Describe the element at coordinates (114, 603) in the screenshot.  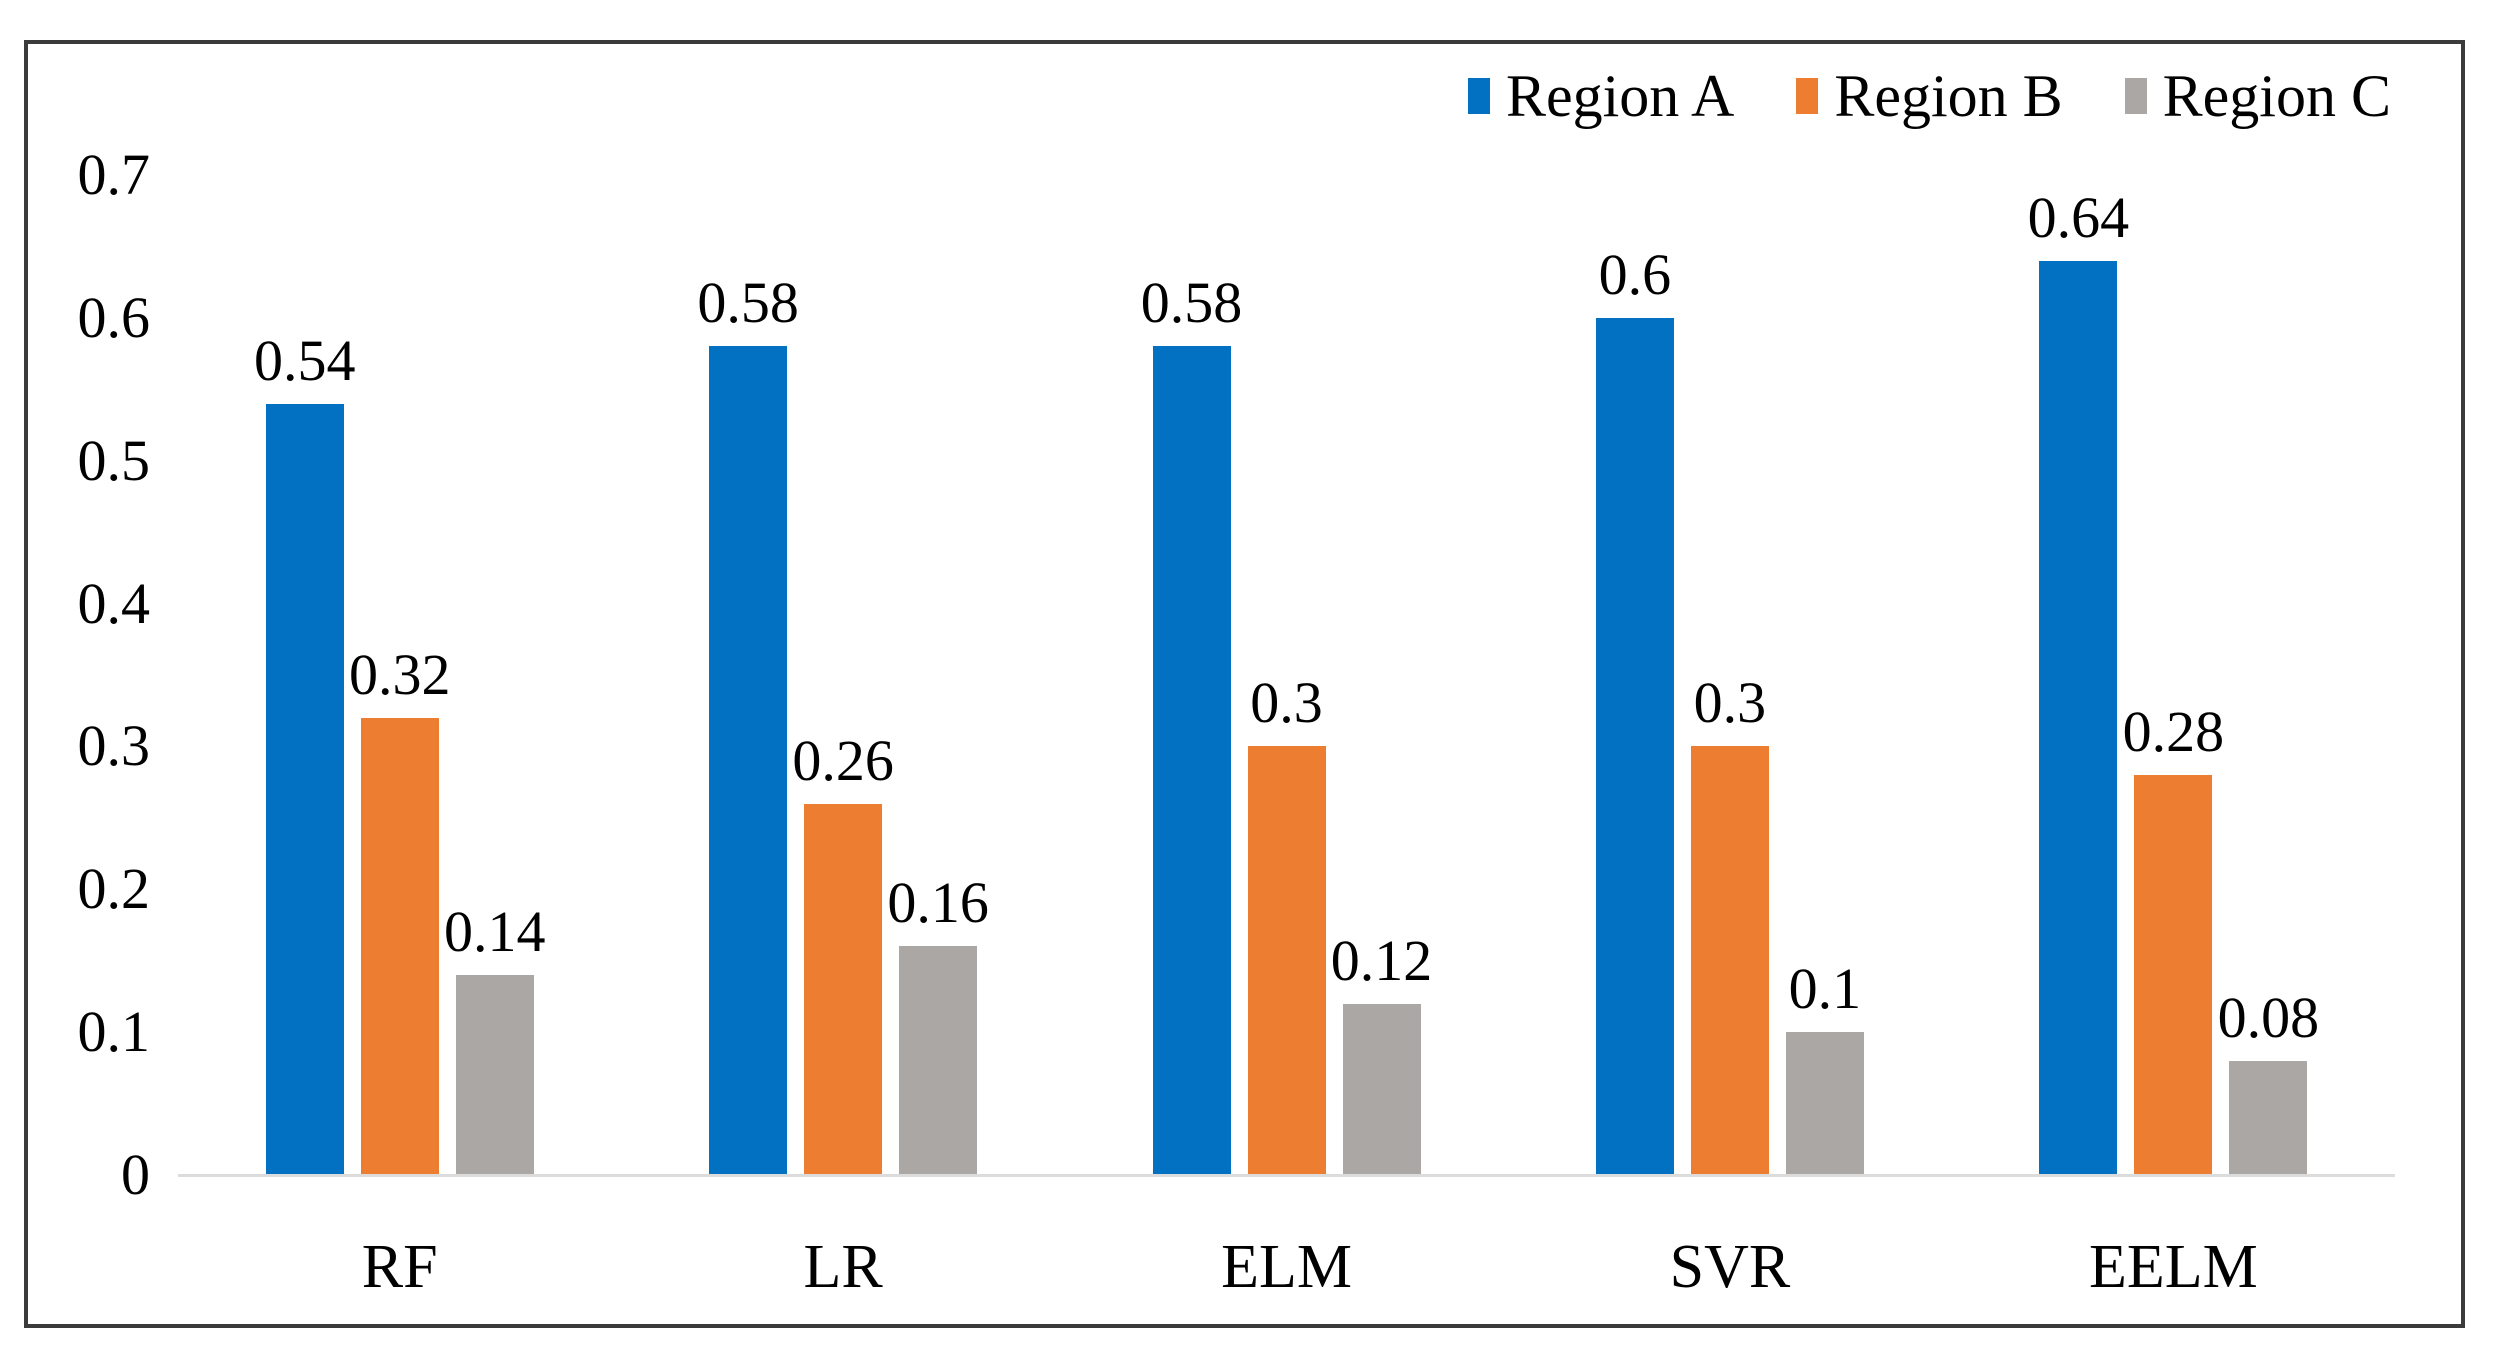
I see `y-tick-0-4: 0.4` at that location.